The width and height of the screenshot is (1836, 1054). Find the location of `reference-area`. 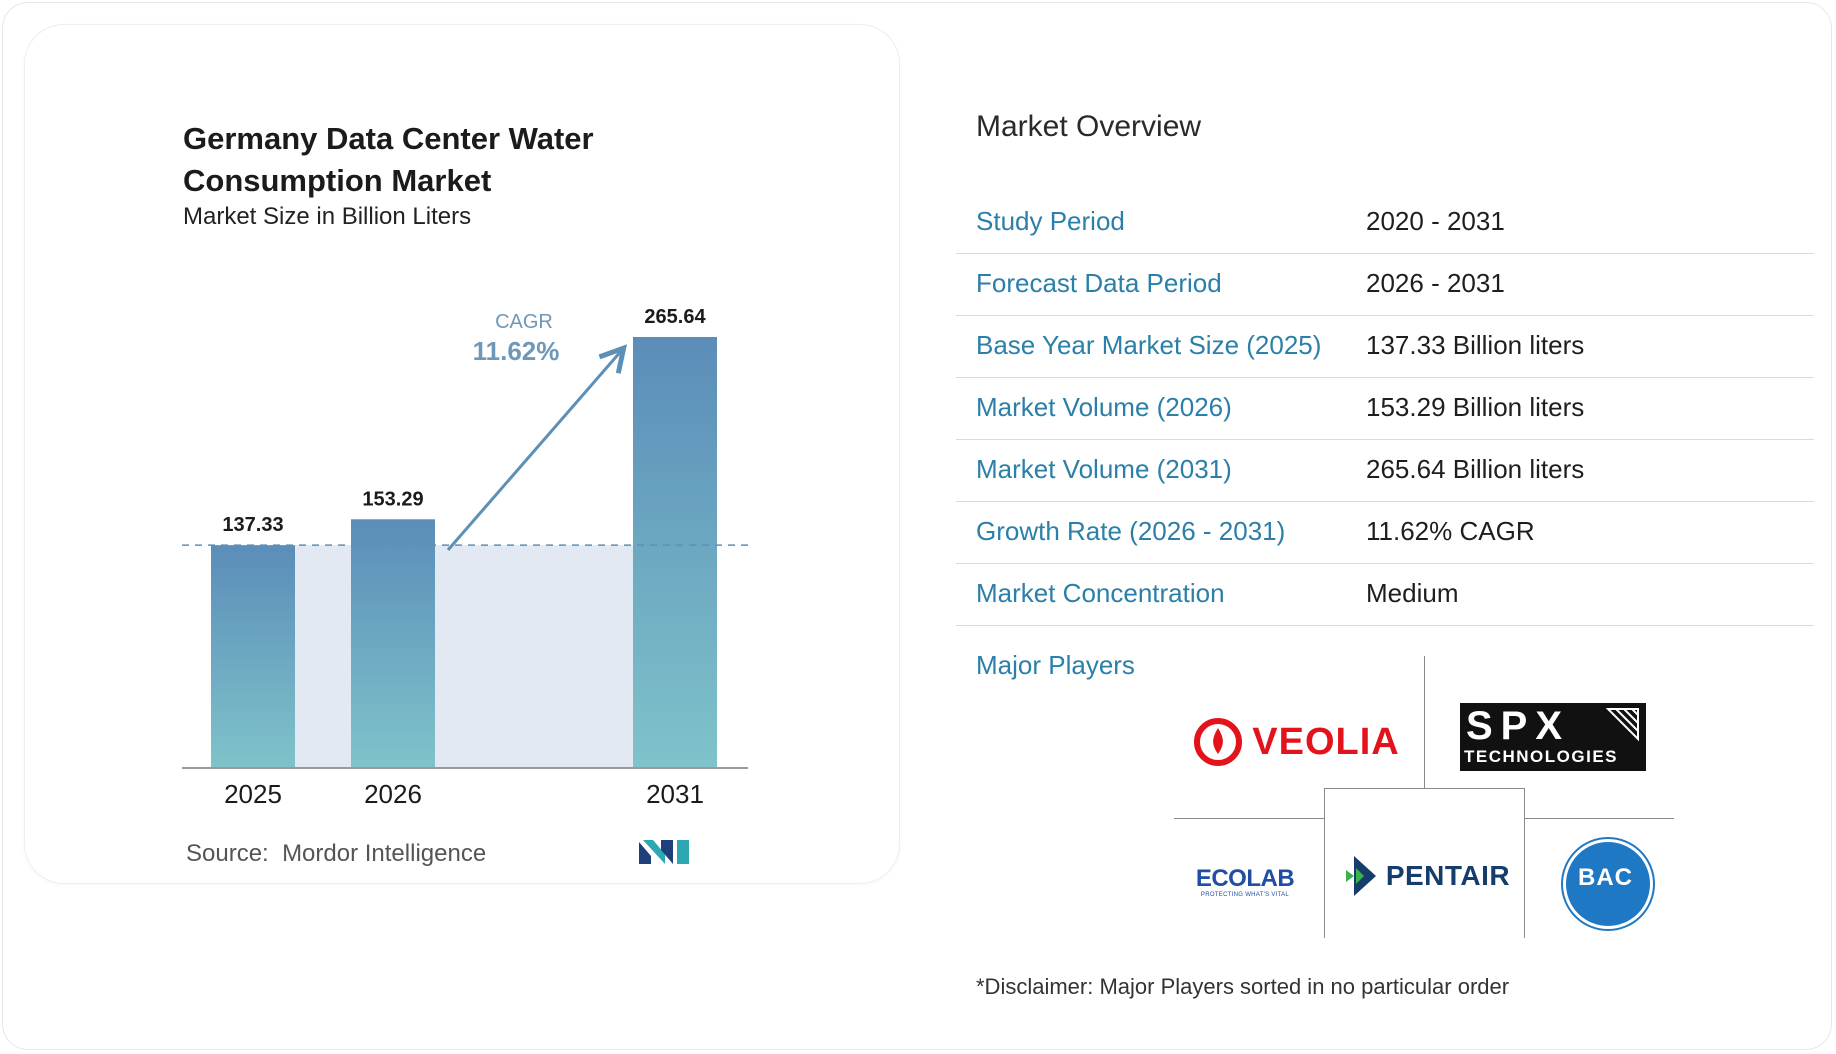

reference-area is located at coordinates (464, 656).